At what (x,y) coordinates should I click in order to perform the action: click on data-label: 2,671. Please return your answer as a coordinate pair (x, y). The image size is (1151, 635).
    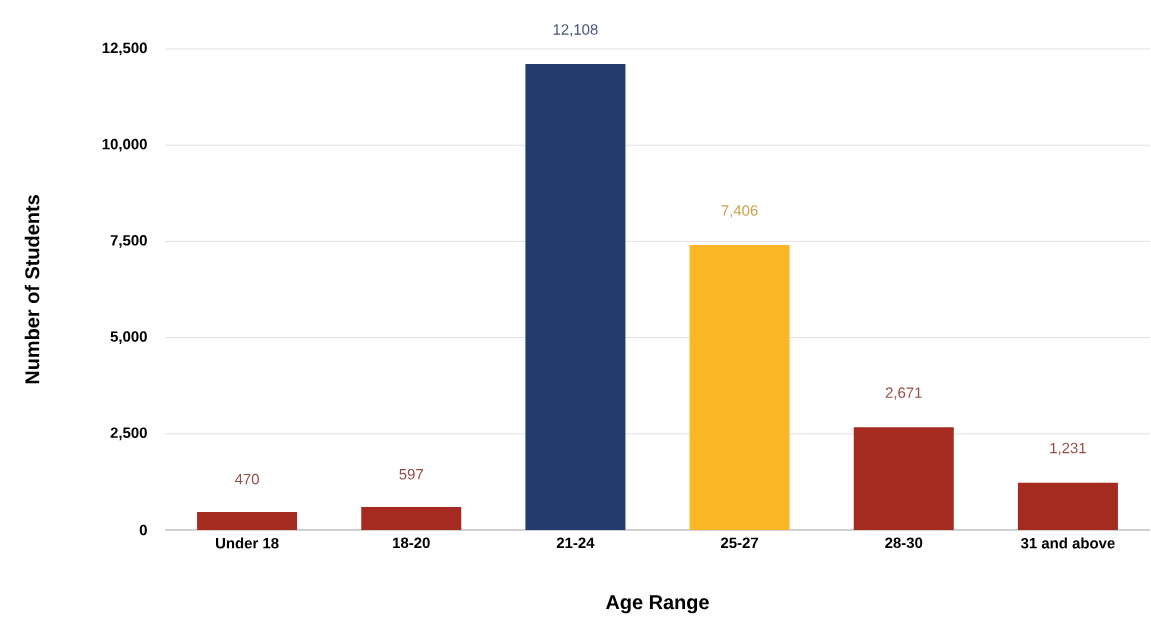
    Looking at the image, I should click on (903, 393).